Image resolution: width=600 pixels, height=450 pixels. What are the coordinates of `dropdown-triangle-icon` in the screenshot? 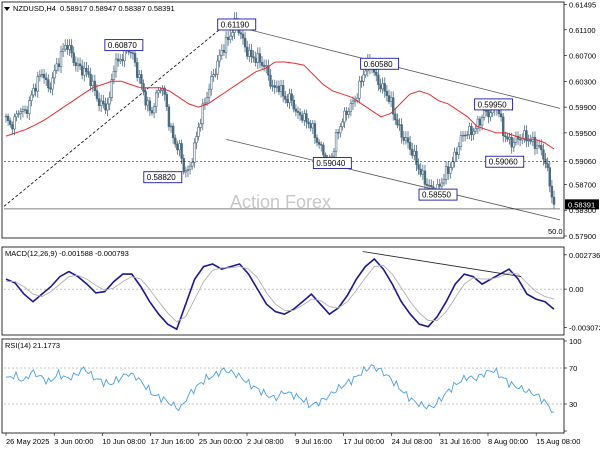 It's located at (7, 9).